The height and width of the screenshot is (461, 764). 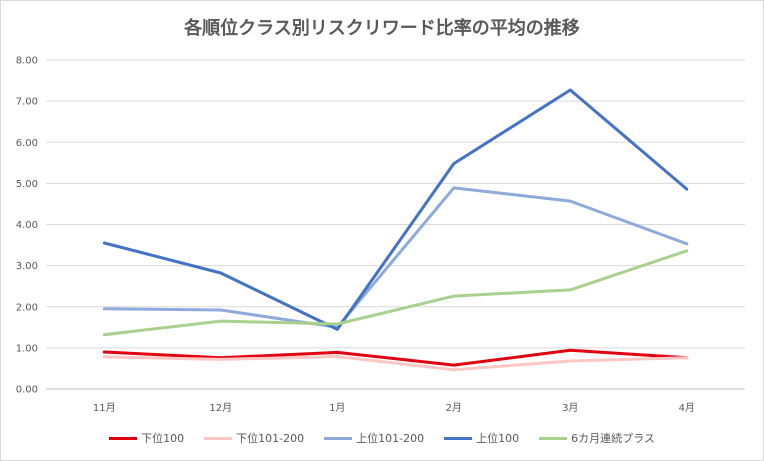 I want to click on chart-legend: 下位100 下位101-200 上位101-200 上位100 6カ月連続プラス, so click(x=382, y=438).